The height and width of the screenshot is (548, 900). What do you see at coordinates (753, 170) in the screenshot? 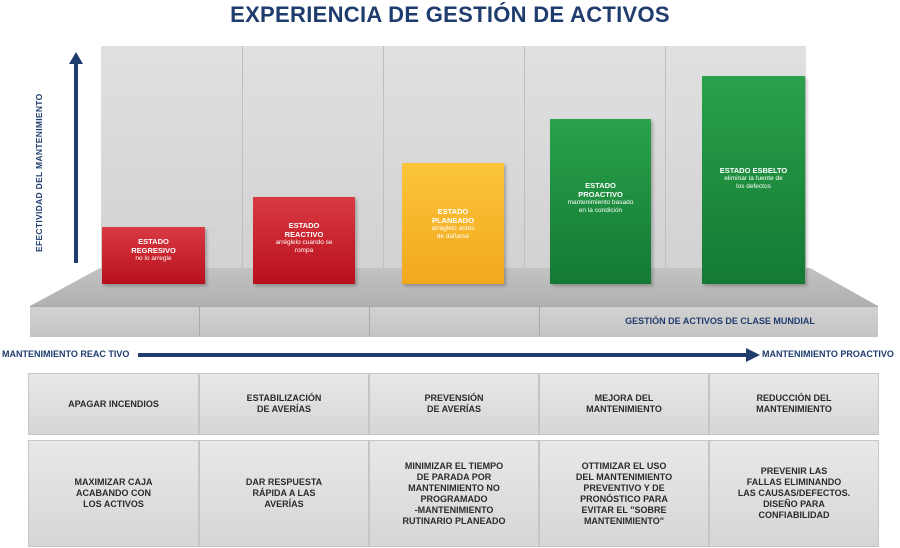
I see `stage-title: ESTADO ESBELTO` at bounding box center [753, 170].